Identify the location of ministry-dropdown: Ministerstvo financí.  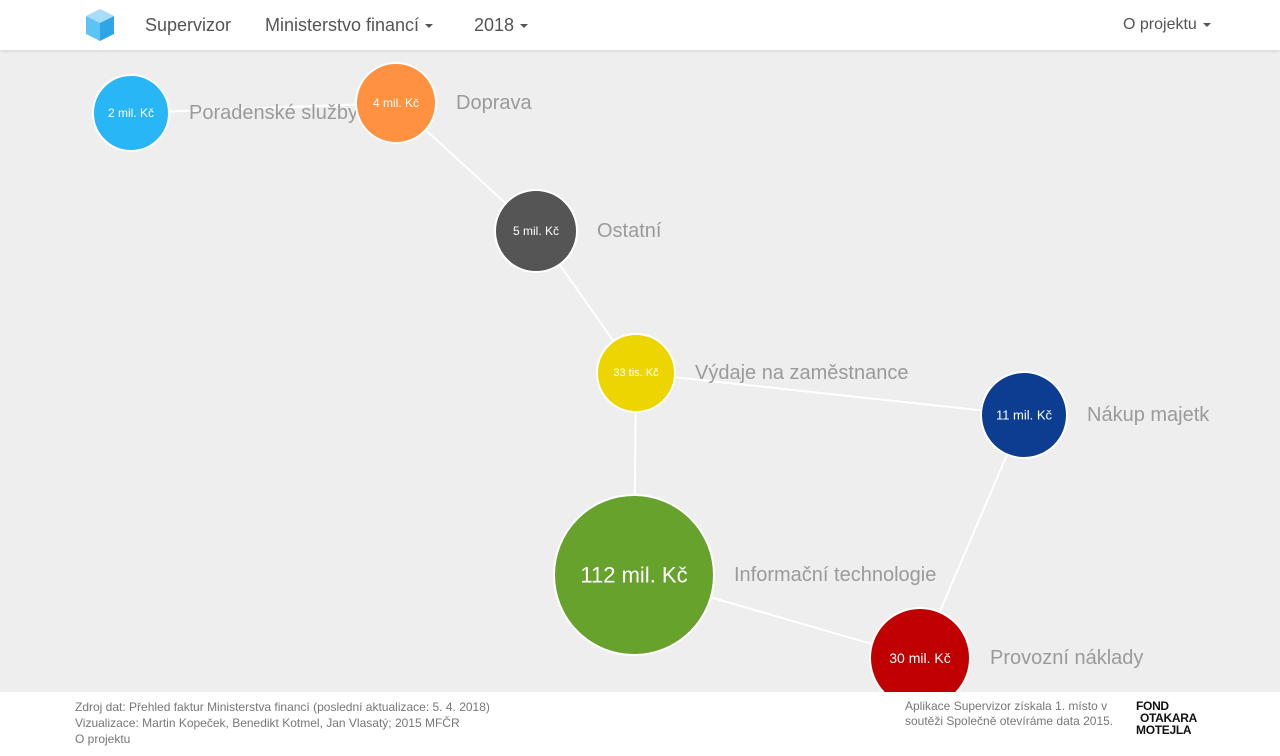
(349, 25).